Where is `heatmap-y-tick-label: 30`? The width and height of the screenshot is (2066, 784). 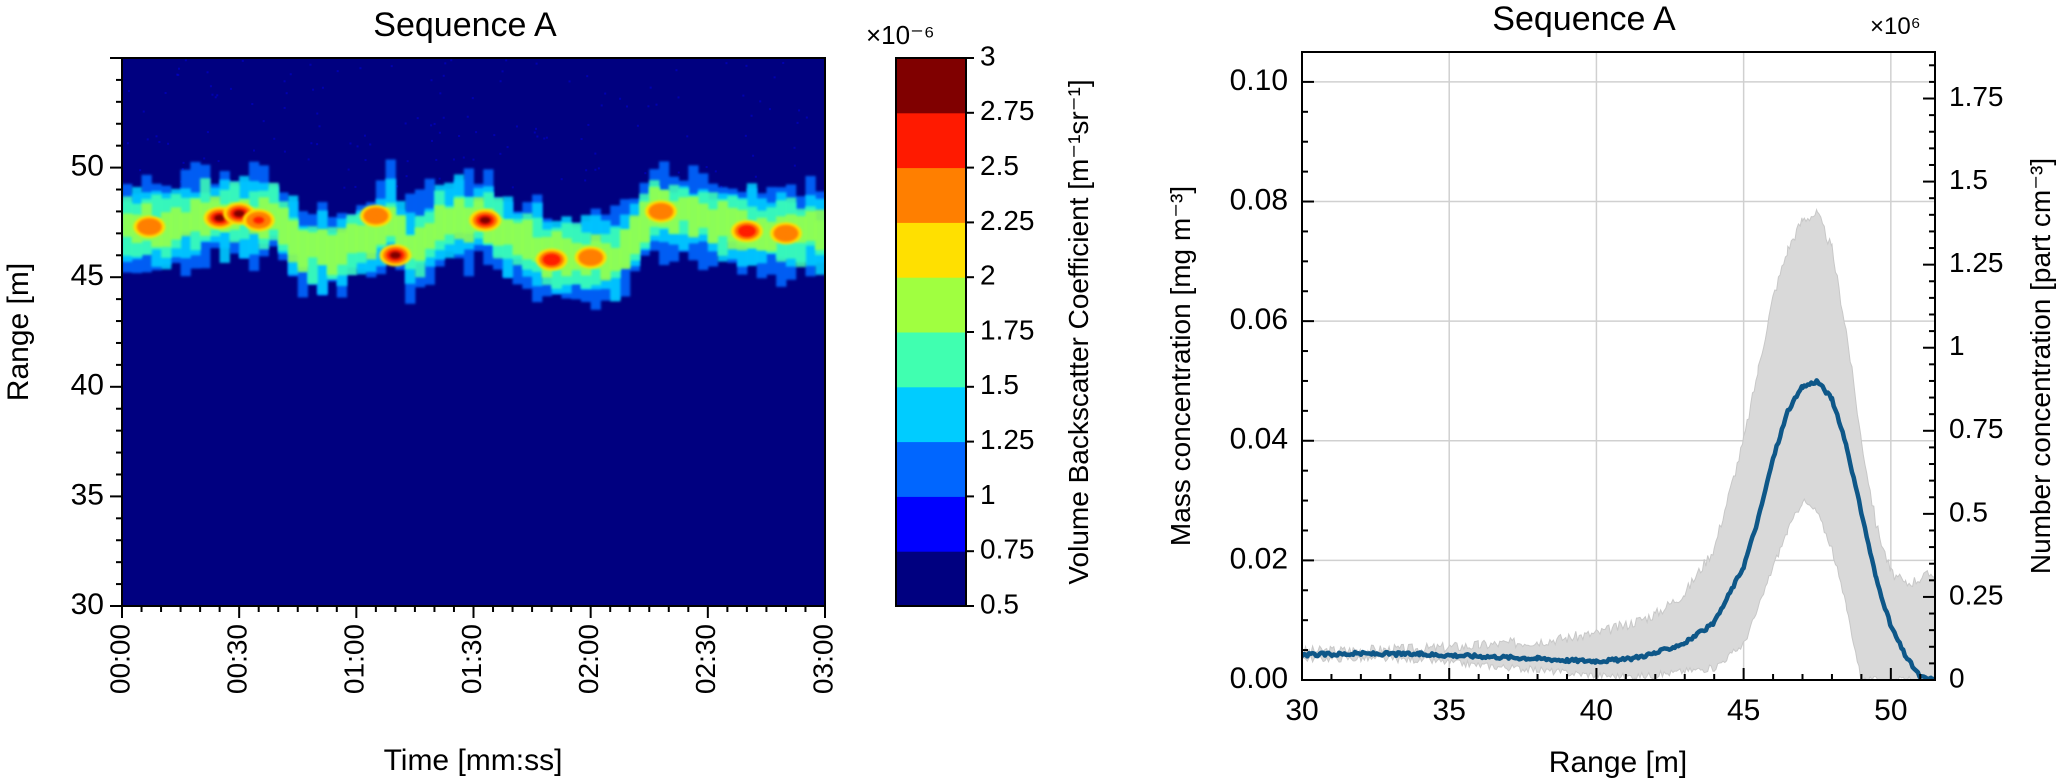 heatmap-y-tick-label: 30 is located at coordinates (87, 604).